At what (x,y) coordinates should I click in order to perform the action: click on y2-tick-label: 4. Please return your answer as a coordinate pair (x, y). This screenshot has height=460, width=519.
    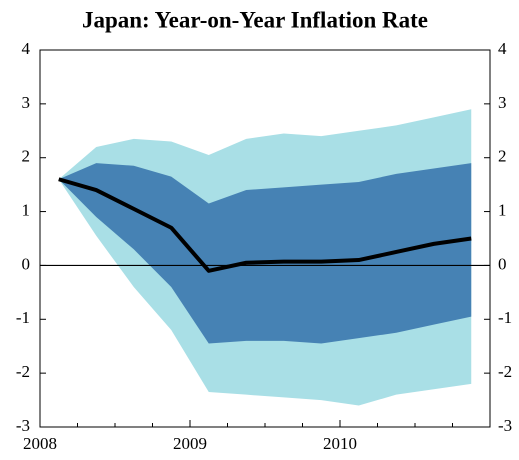
    Looking at the image, I should click on (502, 48).